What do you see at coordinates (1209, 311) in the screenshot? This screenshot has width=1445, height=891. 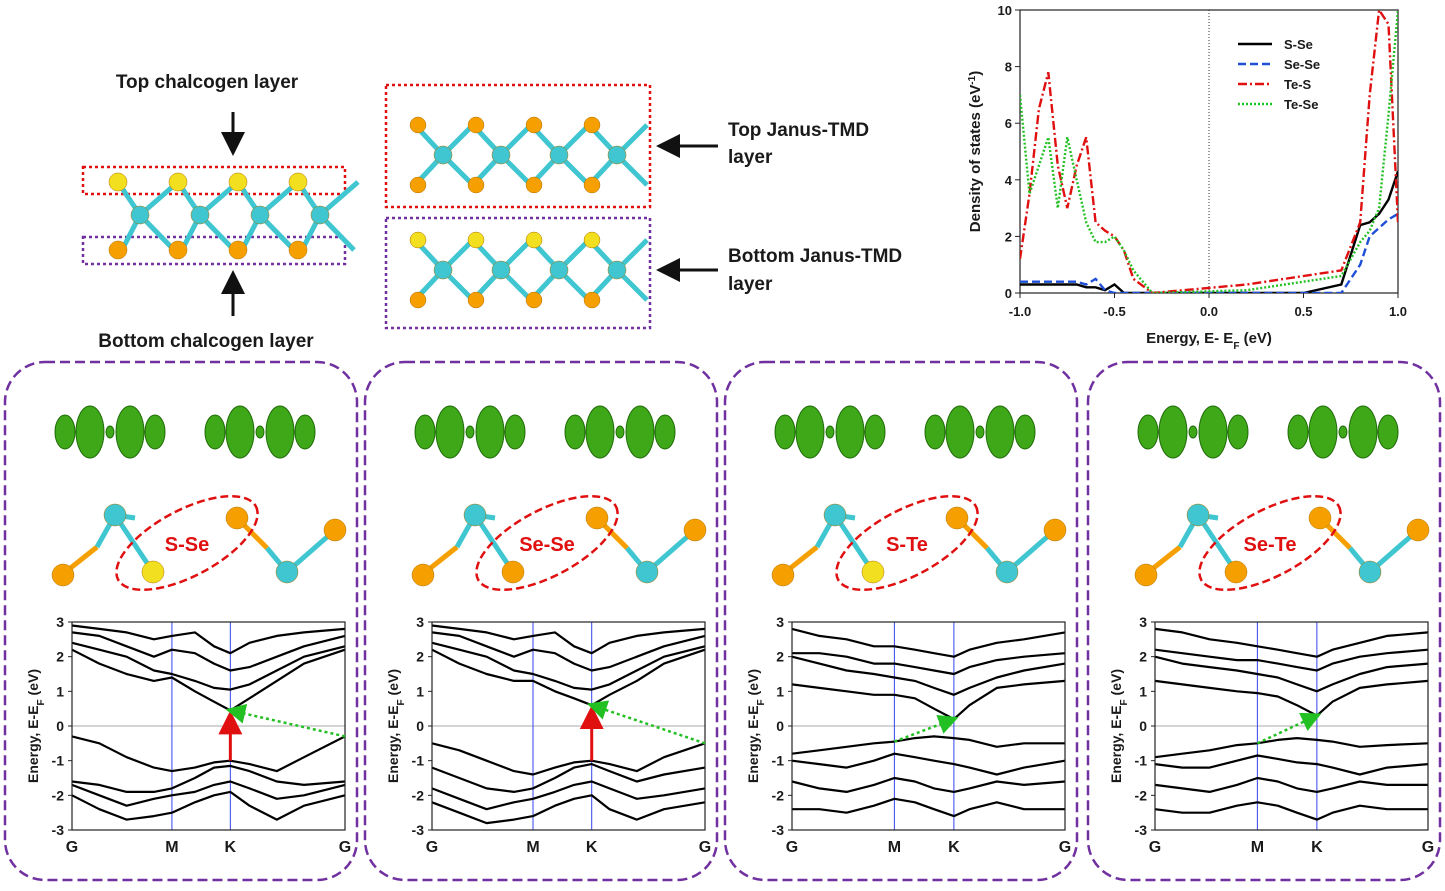 I see `x-tick-label: 0.0` at bounding box center [1209, 311].